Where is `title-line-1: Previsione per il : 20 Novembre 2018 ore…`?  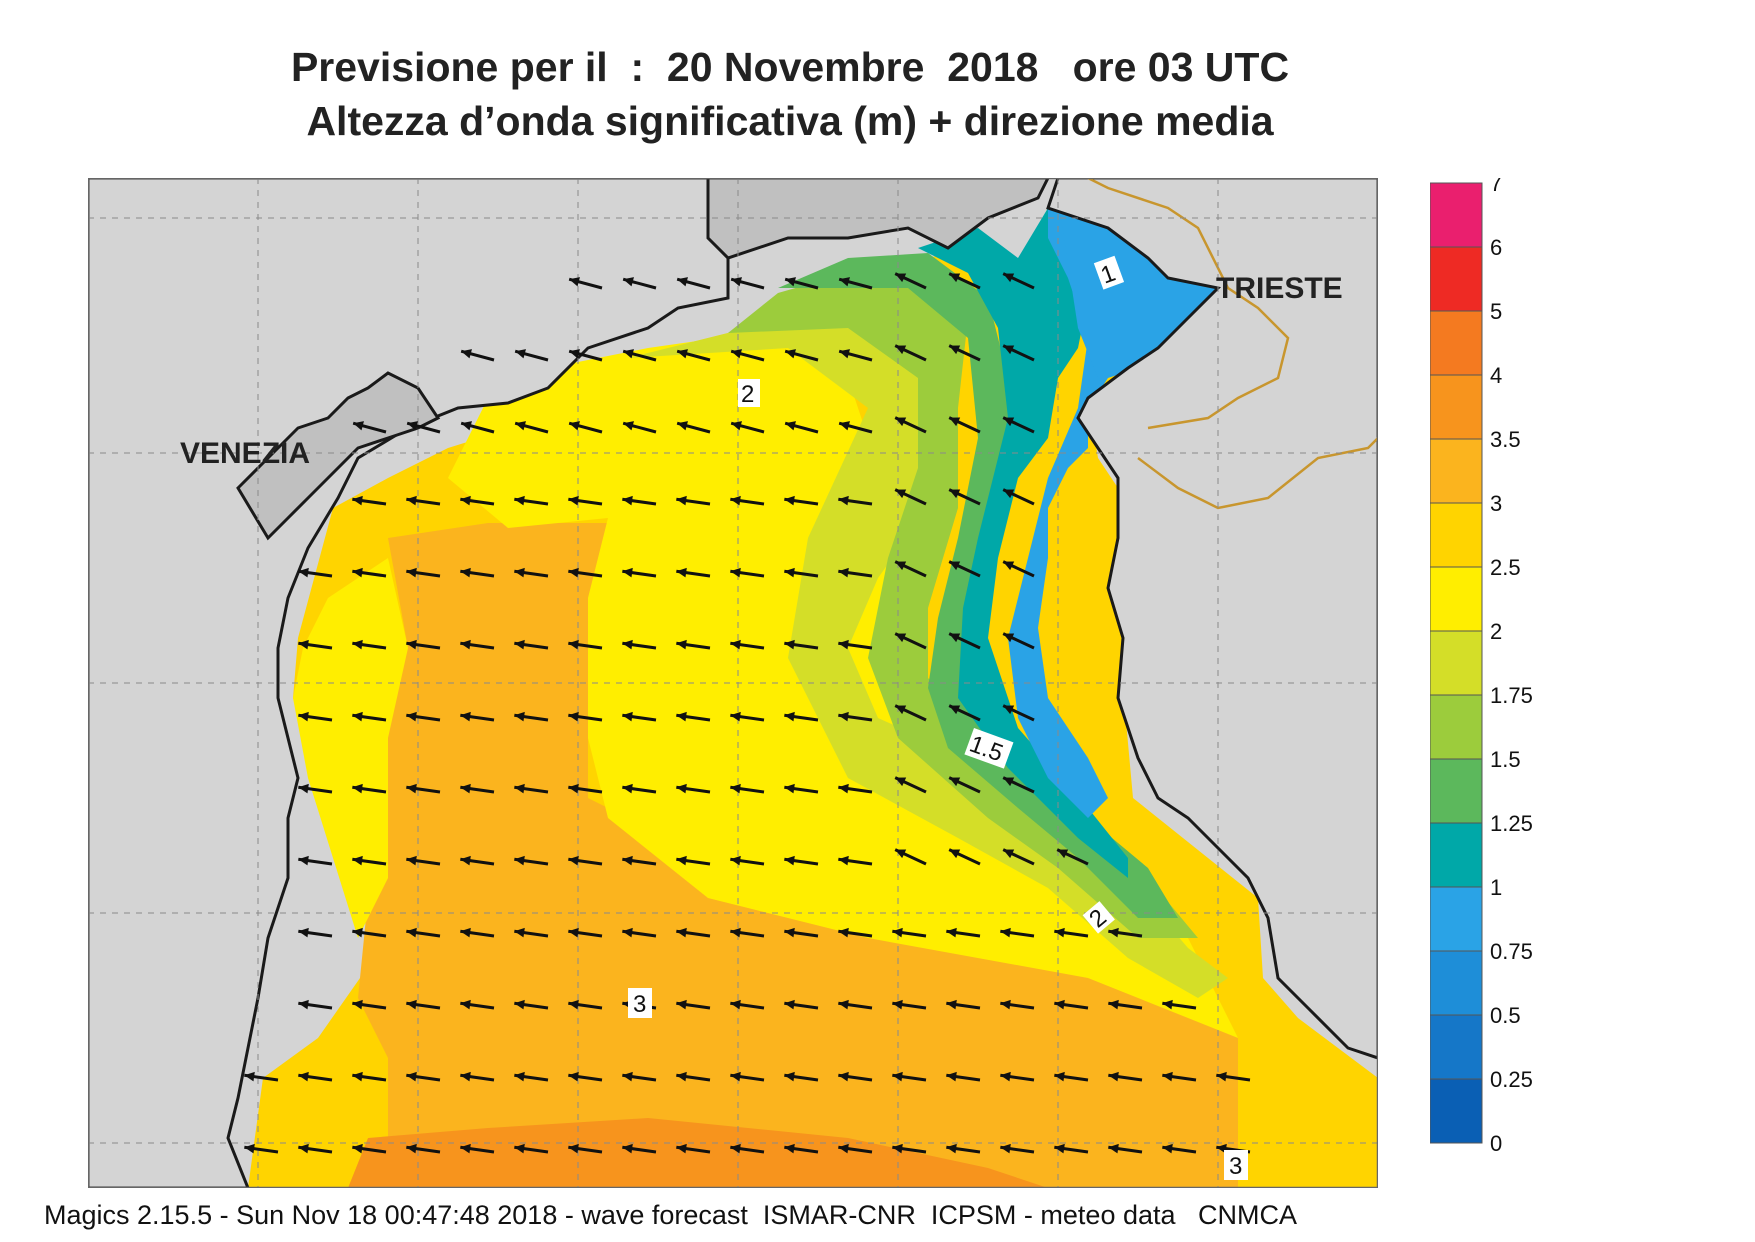
title-line-1: Previsione per il : 20 Novembre 2018 ore… is located at coordinates (790, 67).